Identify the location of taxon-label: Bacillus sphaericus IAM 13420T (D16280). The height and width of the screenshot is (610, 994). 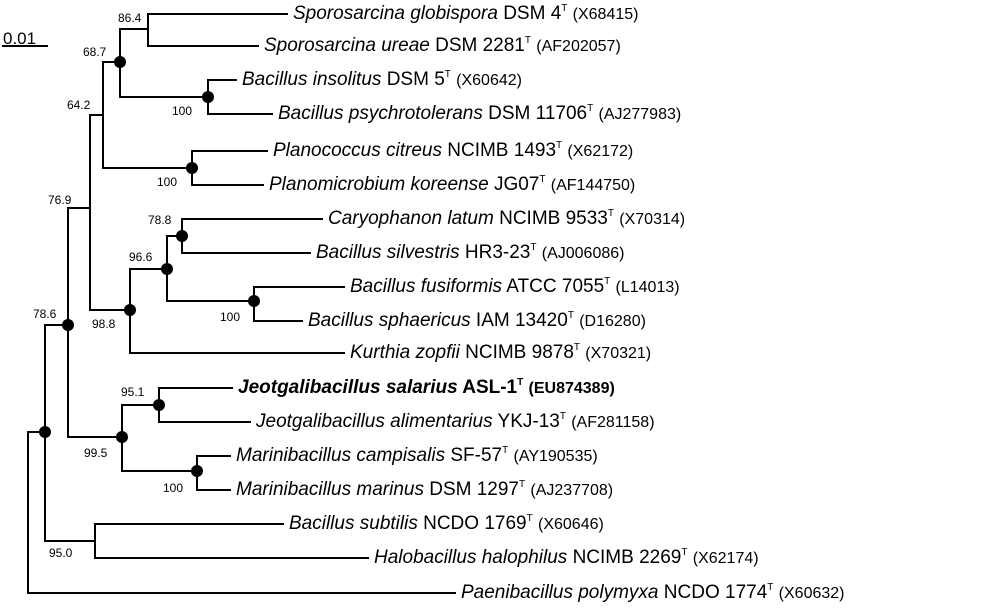
(477, 320).